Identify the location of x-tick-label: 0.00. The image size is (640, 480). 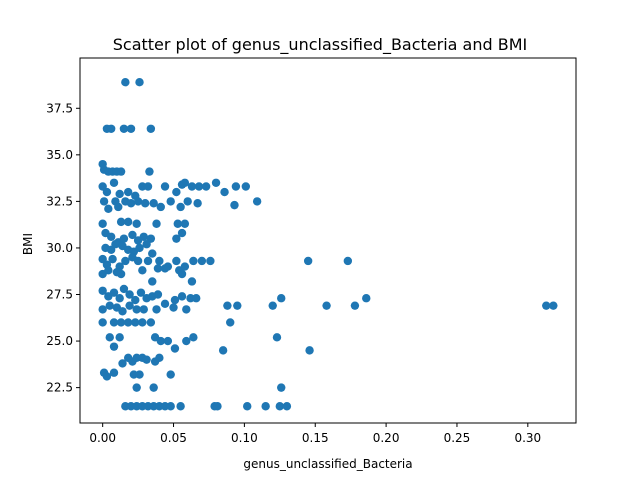
(102, 438).